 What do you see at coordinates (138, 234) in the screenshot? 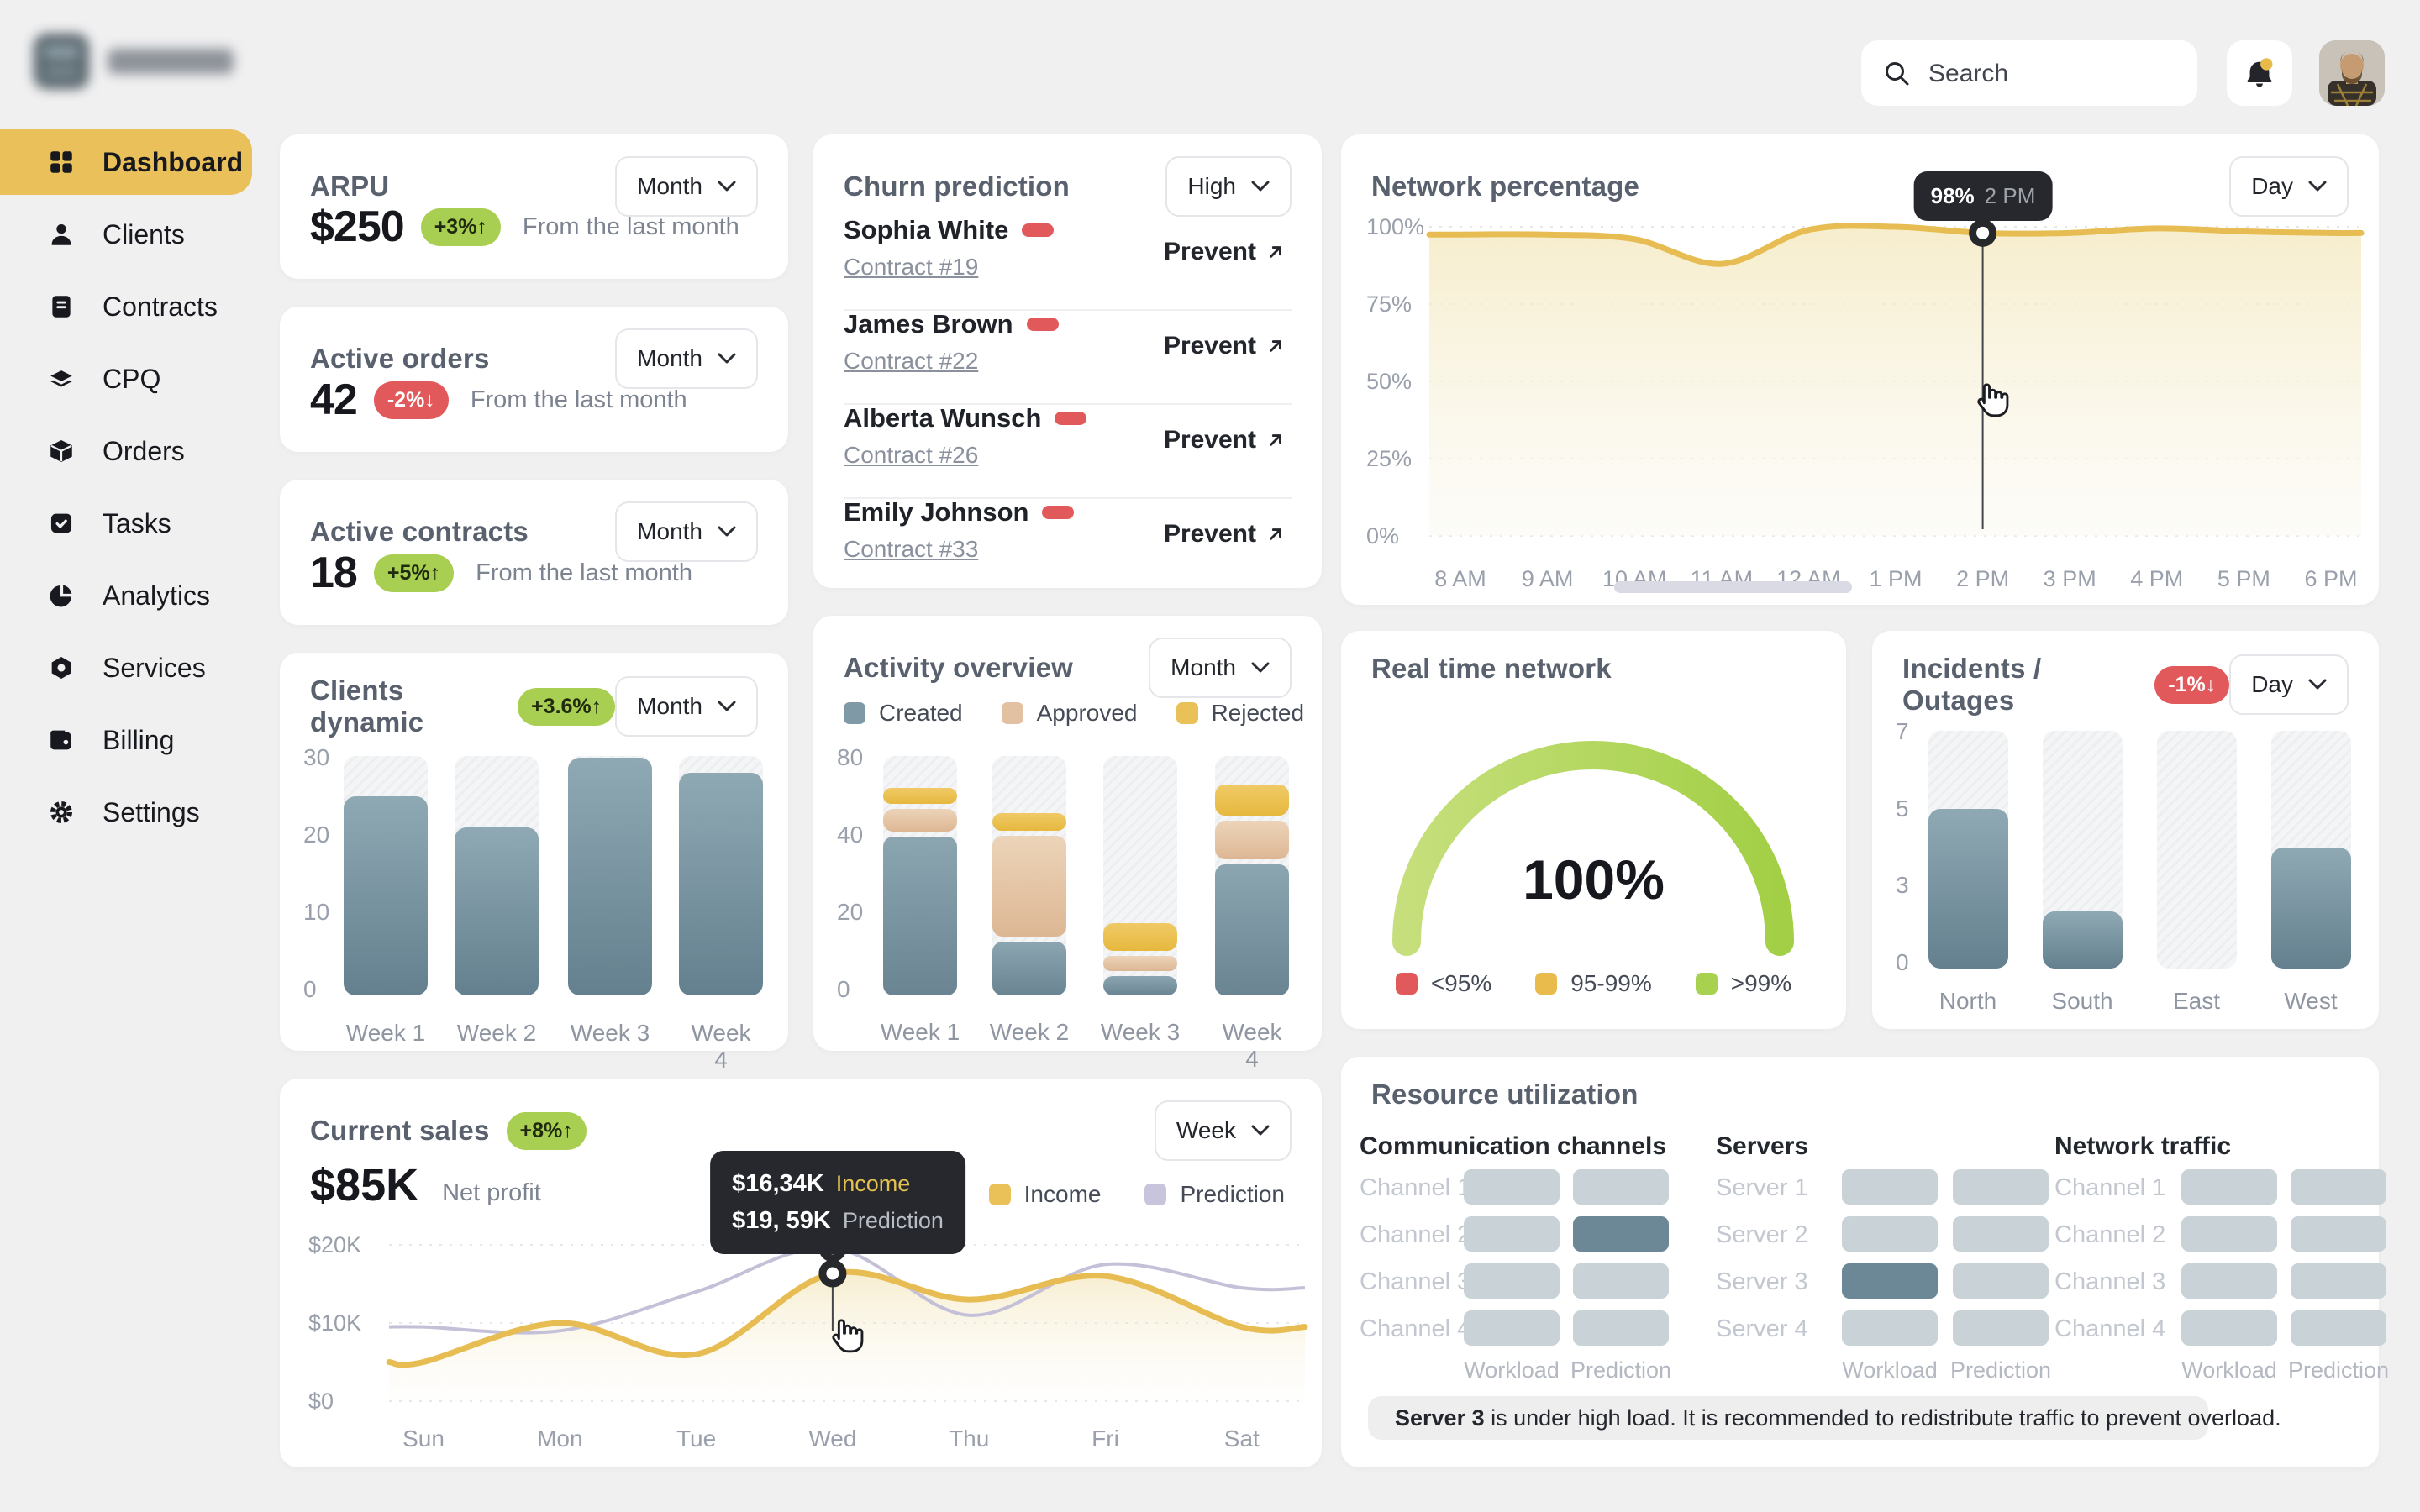
I see `sidebar-item-clients: Clients` at bounding box center [138, 234].